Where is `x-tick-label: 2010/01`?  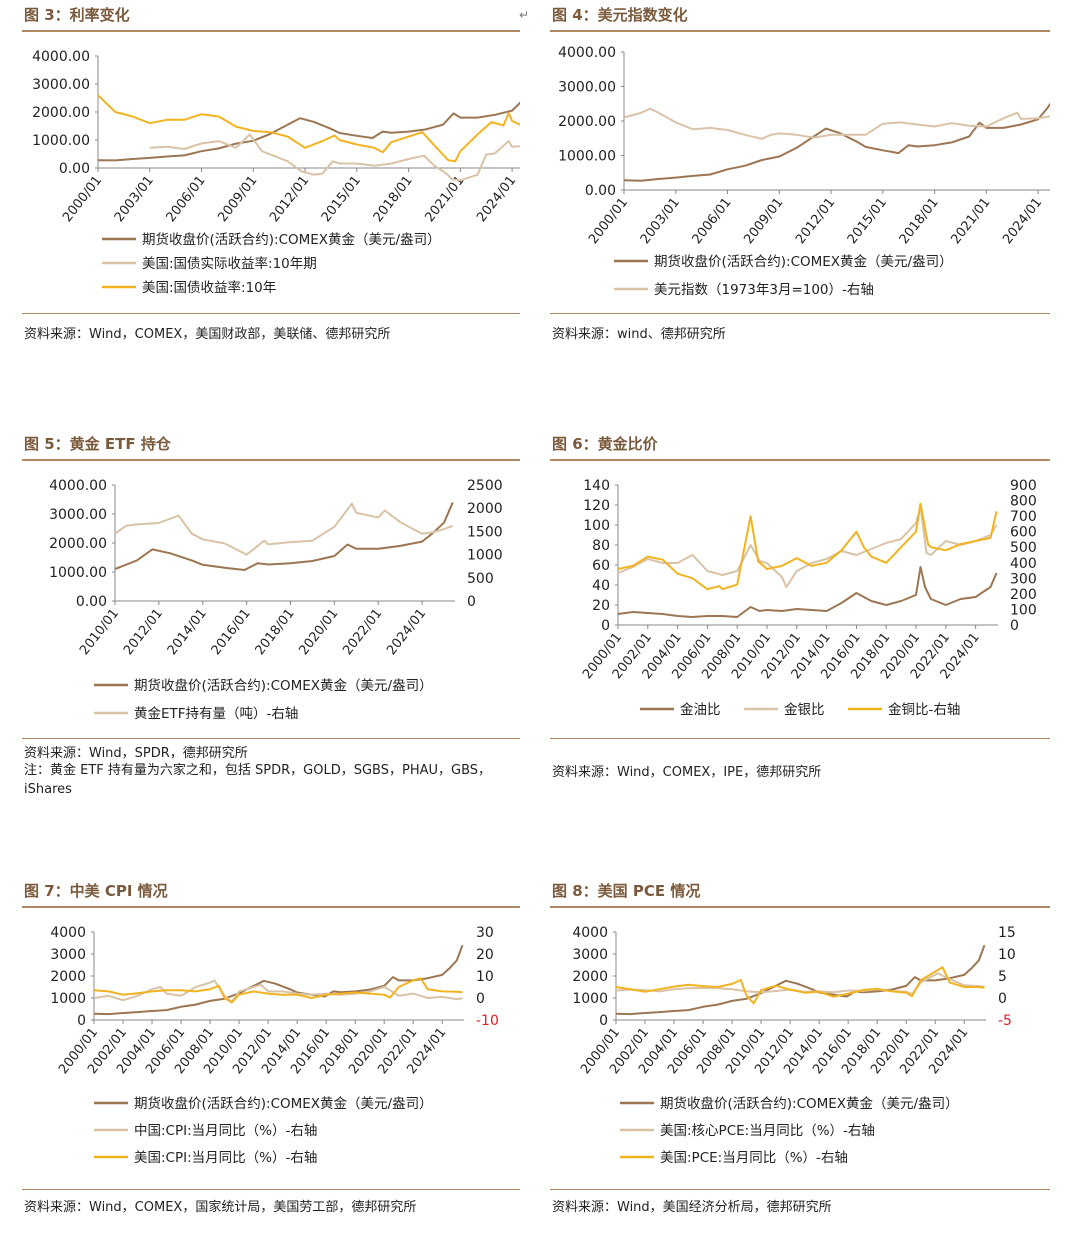
x-tick-label: 2010/01 is located at coordinates (99, 632).